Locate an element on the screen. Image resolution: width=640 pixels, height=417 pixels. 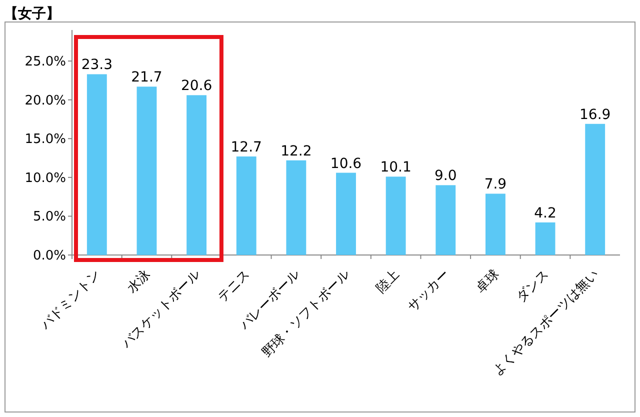
y-tick-label: 5.0% is located at coordinates (49, 217).